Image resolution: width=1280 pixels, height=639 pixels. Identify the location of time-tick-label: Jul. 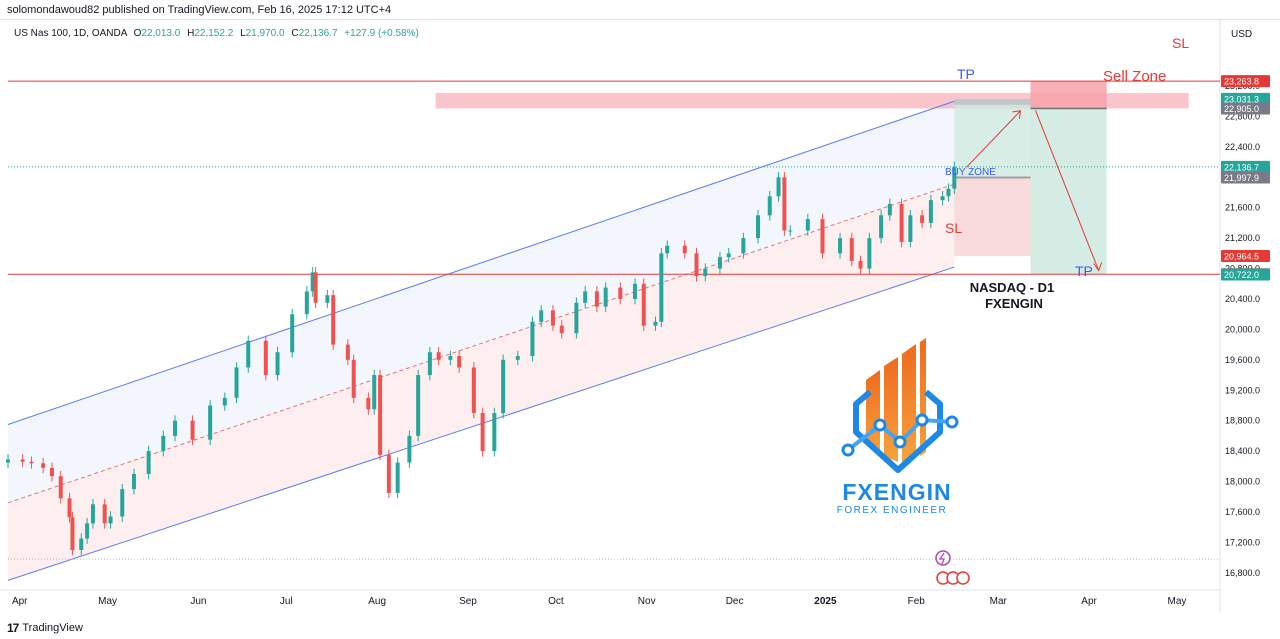
(286, 601).